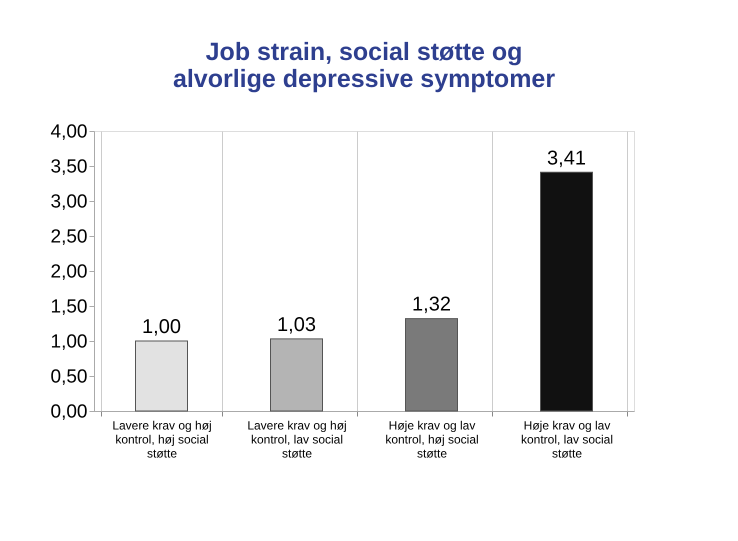 The height and width of the screenshot is (541, 738). What do you see at coordinates (567, 439) in the screenshot?
I see `x-tick-label: Høje krav og lav kontrol, lav social støtte` at bounding box center [567, 439].